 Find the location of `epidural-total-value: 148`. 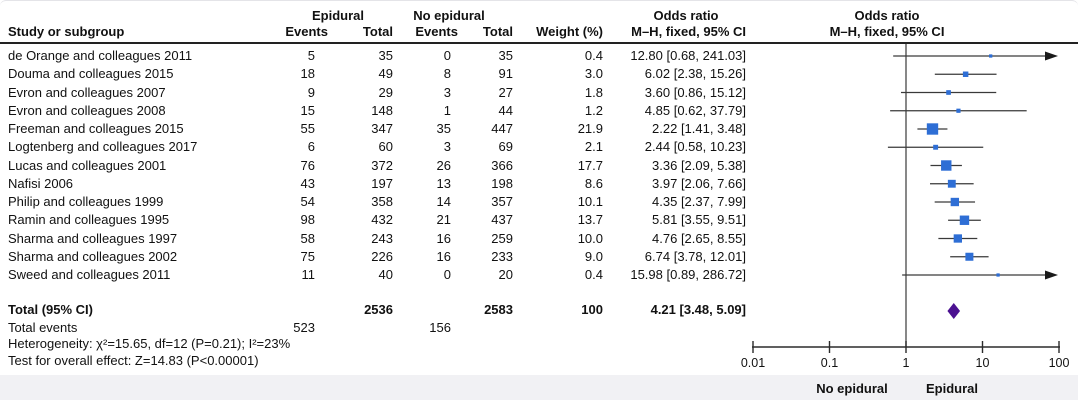

epidural-total-value: 148 is located at coordinates (382, 110).